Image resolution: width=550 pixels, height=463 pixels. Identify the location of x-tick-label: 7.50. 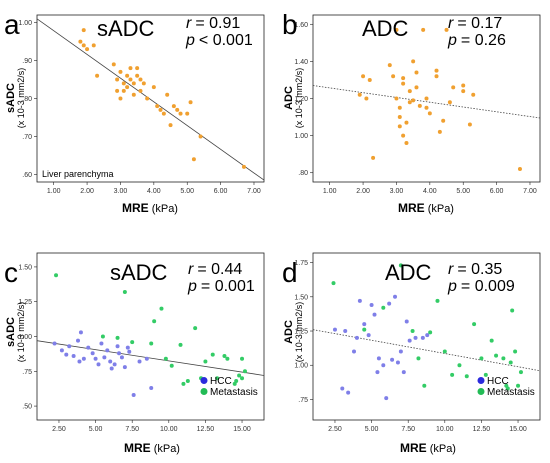
(408, 429).